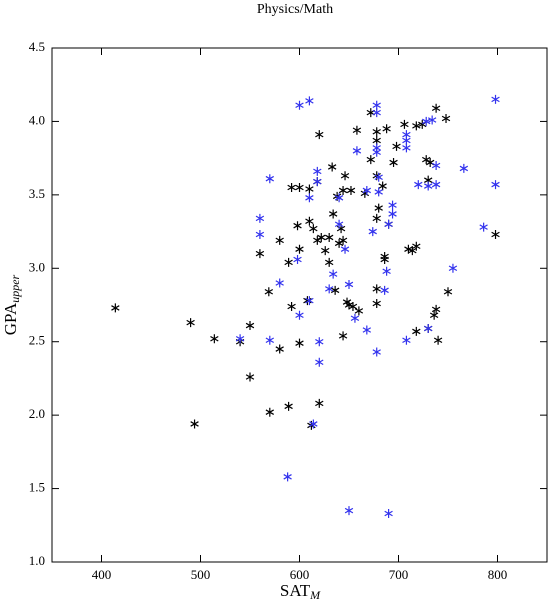 The height and width of the screenshot is (603, 549). What do you see at coordinates (37, 266) in the screenshot?
I see `y-tick-label: 3.0` at bounding box center [37, 266].